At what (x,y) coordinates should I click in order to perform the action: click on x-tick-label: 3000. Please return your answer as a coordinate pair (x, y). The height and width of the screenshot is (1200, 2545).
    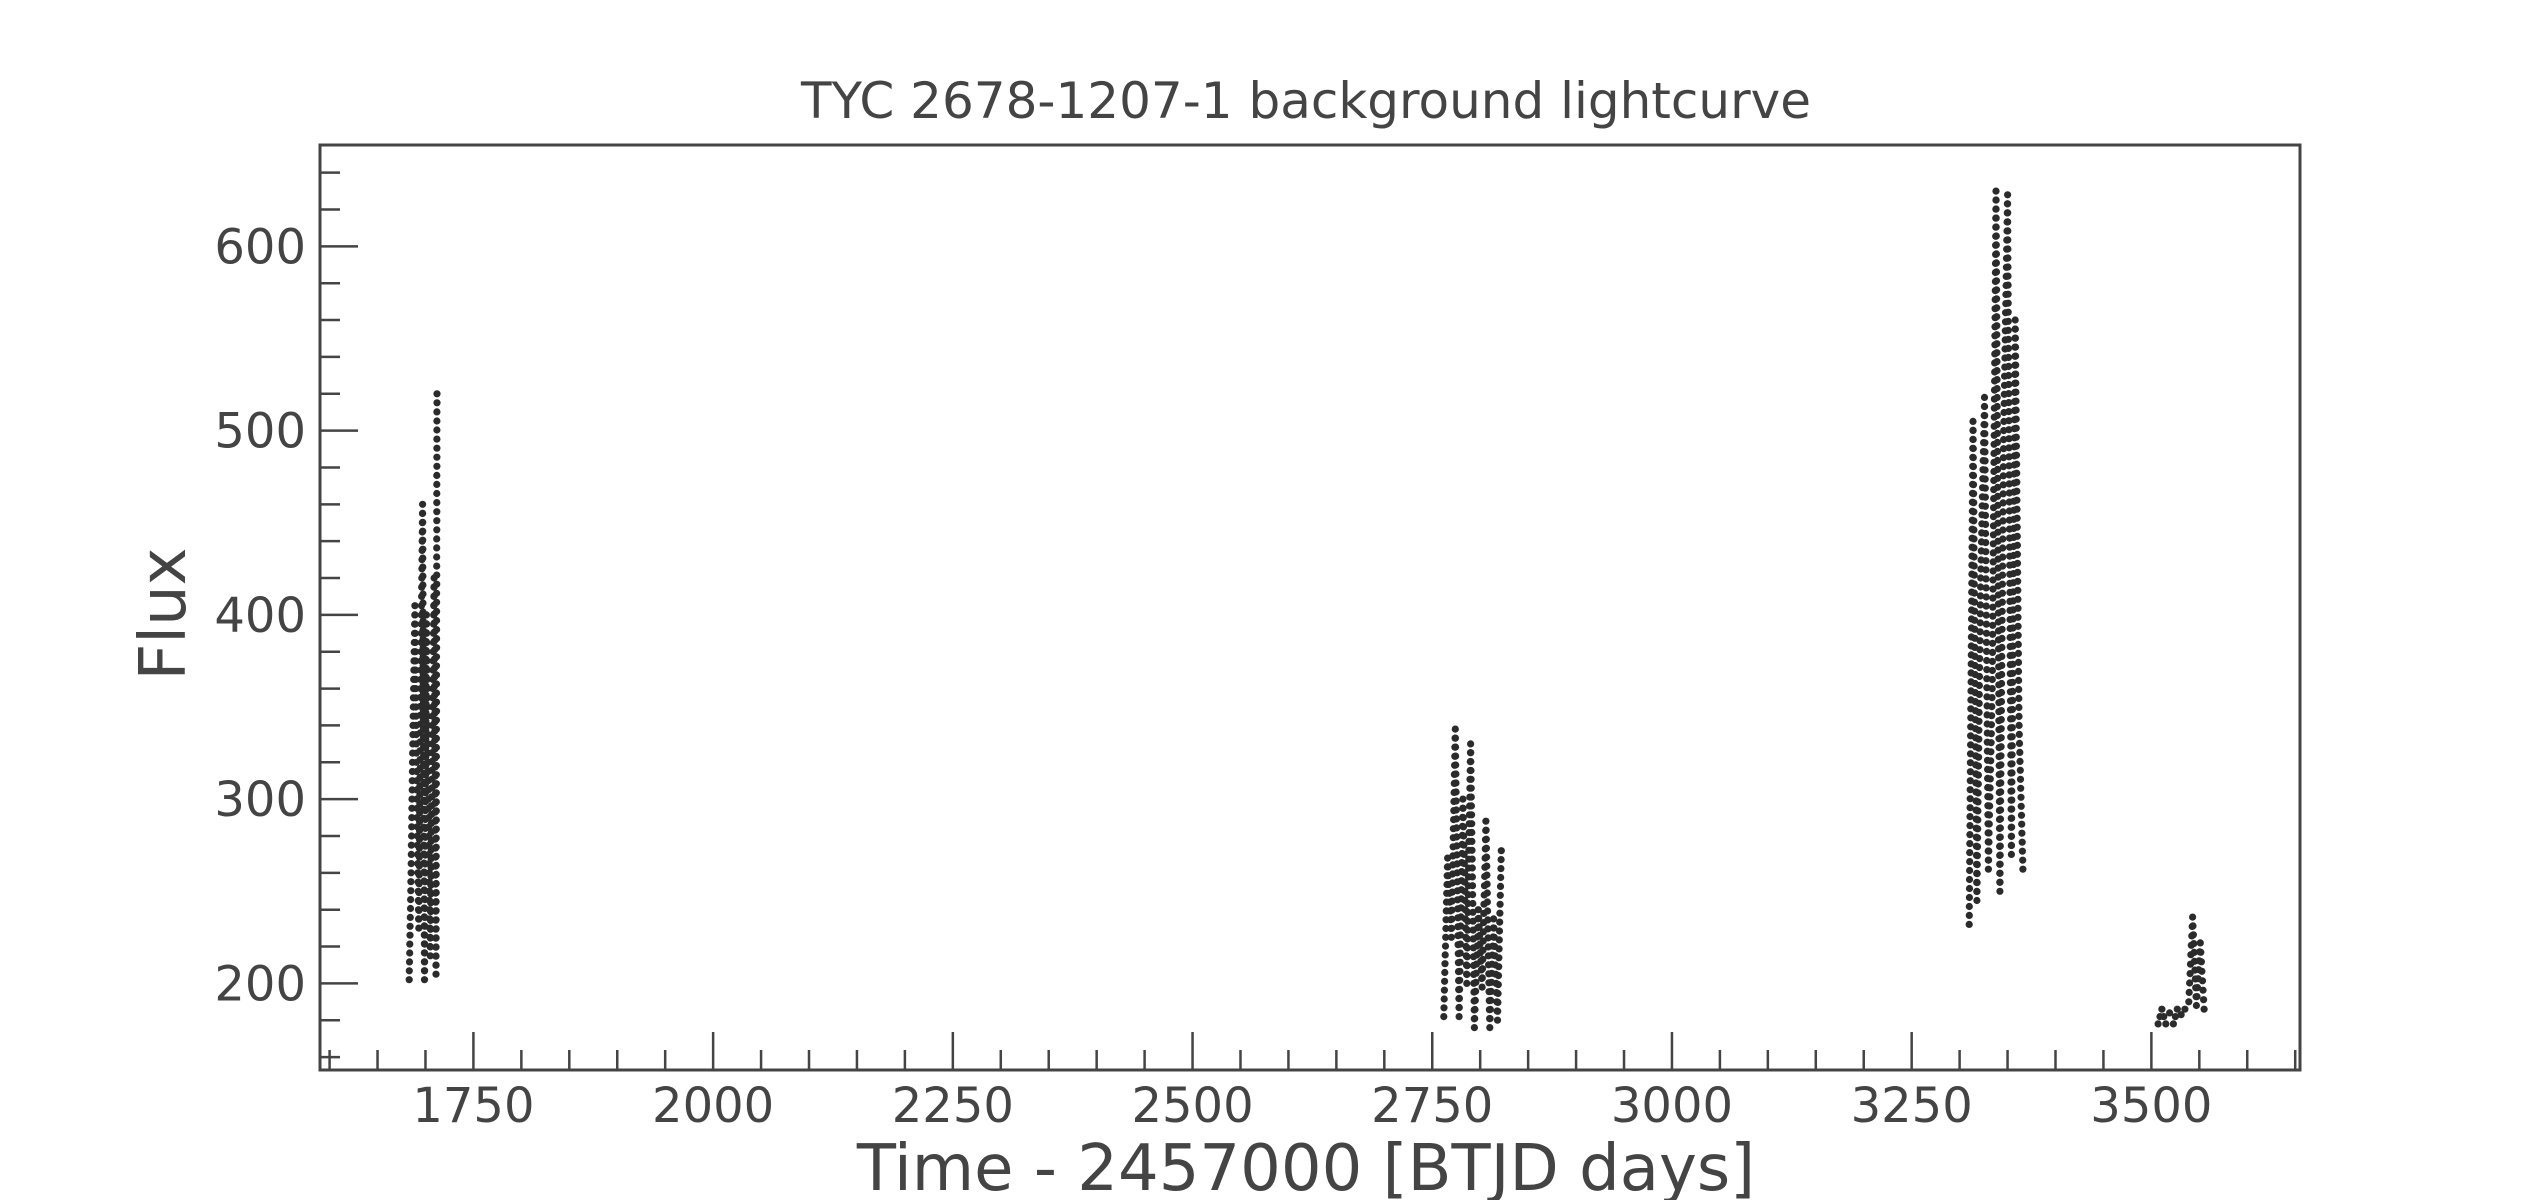
    Looking at the image, I should click on (1672, 1106).